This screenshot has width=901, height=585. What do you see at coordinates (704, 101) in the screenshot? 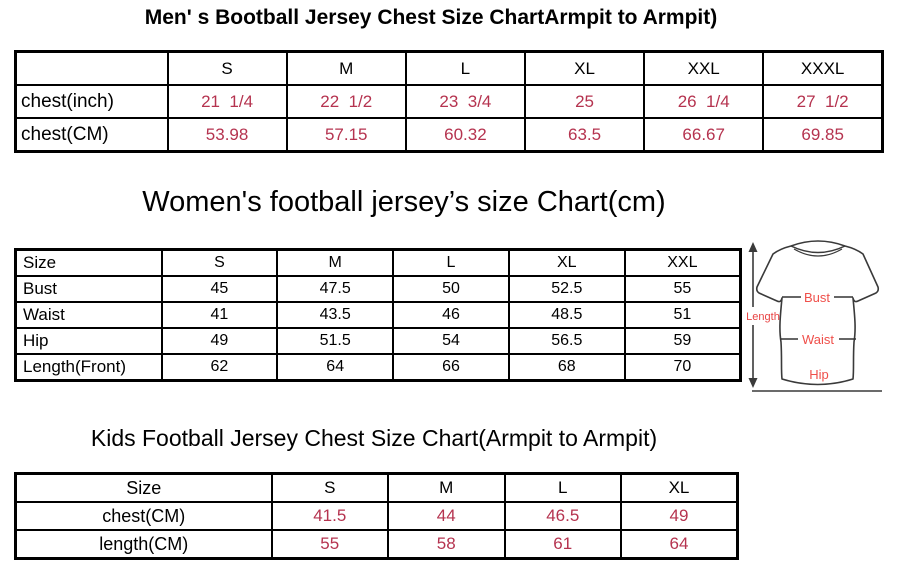
I see `table-cell: 26 1/4` at bounding box center [704, 101].